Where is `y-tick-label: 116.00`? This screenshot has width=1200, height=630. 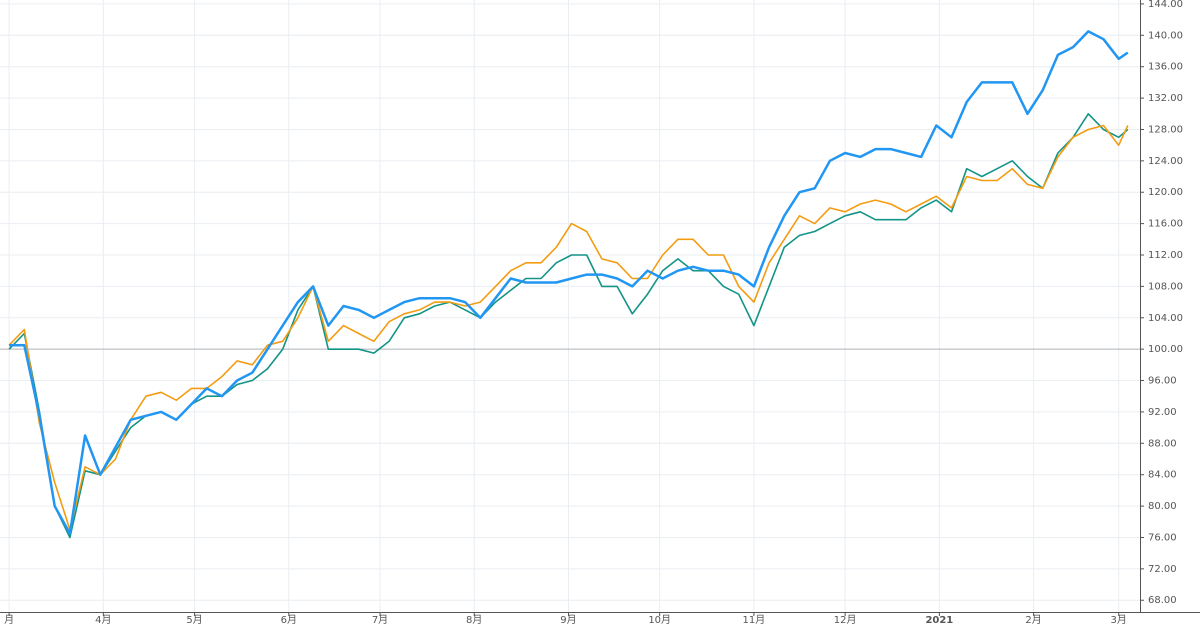
y-tick-label: 116.00 is located at coordinates (1165, 224).